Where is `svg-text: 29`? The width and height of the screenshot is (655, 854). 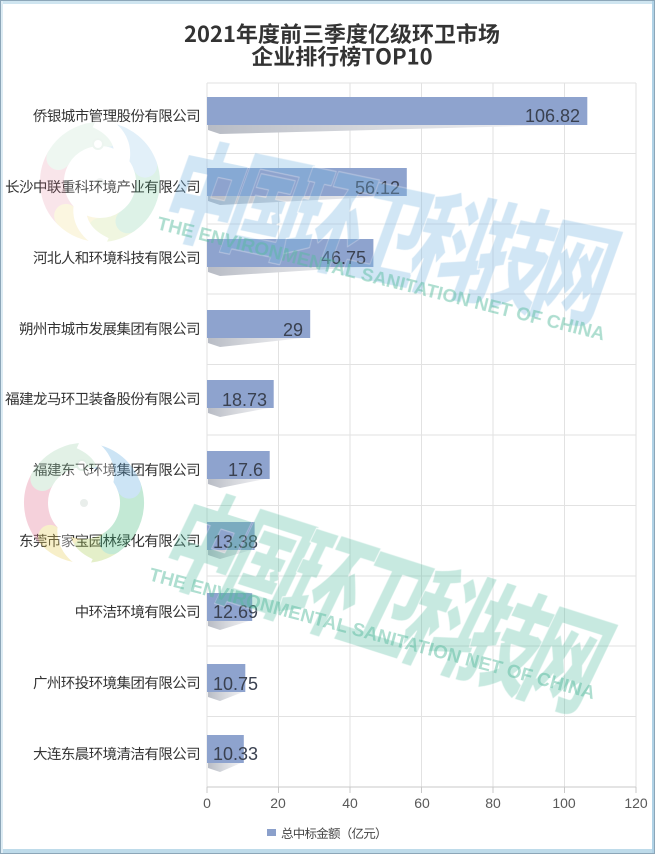 svg-text: 29 is located at coordinates (293, 330).